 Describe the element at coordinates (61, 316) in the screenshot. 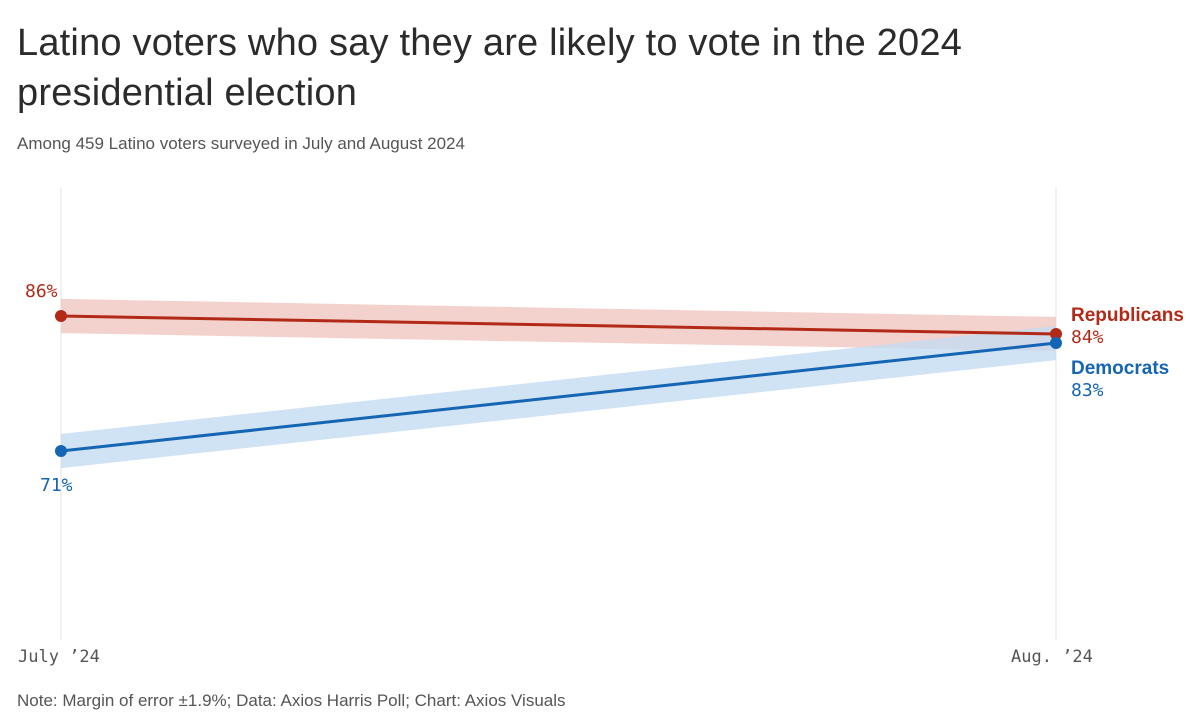

I see `republicans-point-july` at that location.